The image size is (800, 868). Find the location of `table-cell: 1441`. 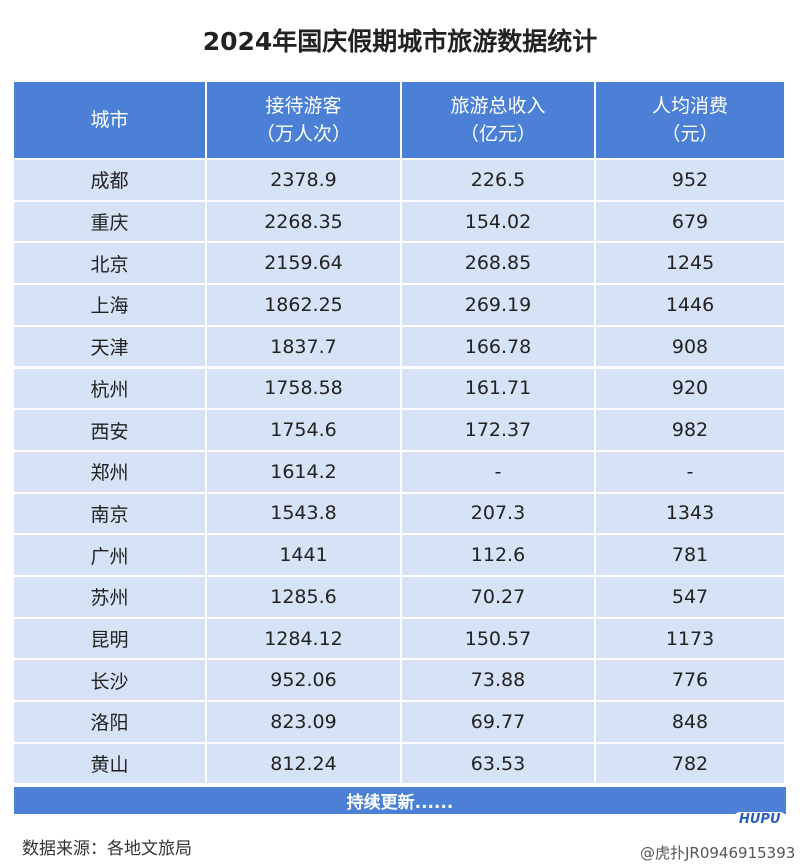

table-cell: 1441 is located at coordinates (303, 555).